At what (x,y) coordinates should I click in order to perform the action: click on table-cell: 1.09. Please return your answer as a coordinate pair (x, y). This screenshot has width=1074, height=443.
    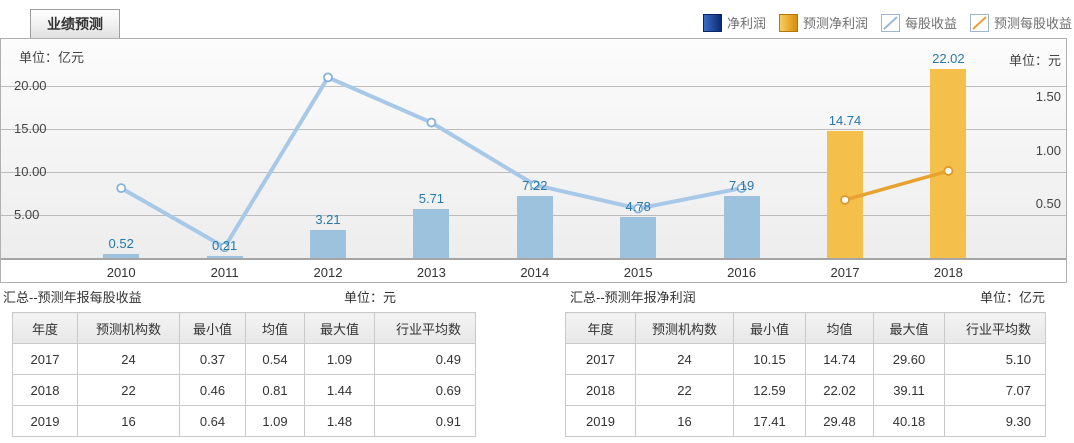
    Looking at the image, I should click on (275, 421).